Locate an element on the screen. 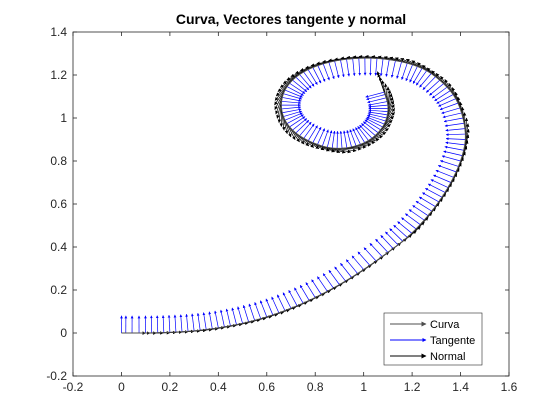 The height and width of the screenshot is (420, 560). y-tick-label: 0.4 is located at coordinates (58, 247).